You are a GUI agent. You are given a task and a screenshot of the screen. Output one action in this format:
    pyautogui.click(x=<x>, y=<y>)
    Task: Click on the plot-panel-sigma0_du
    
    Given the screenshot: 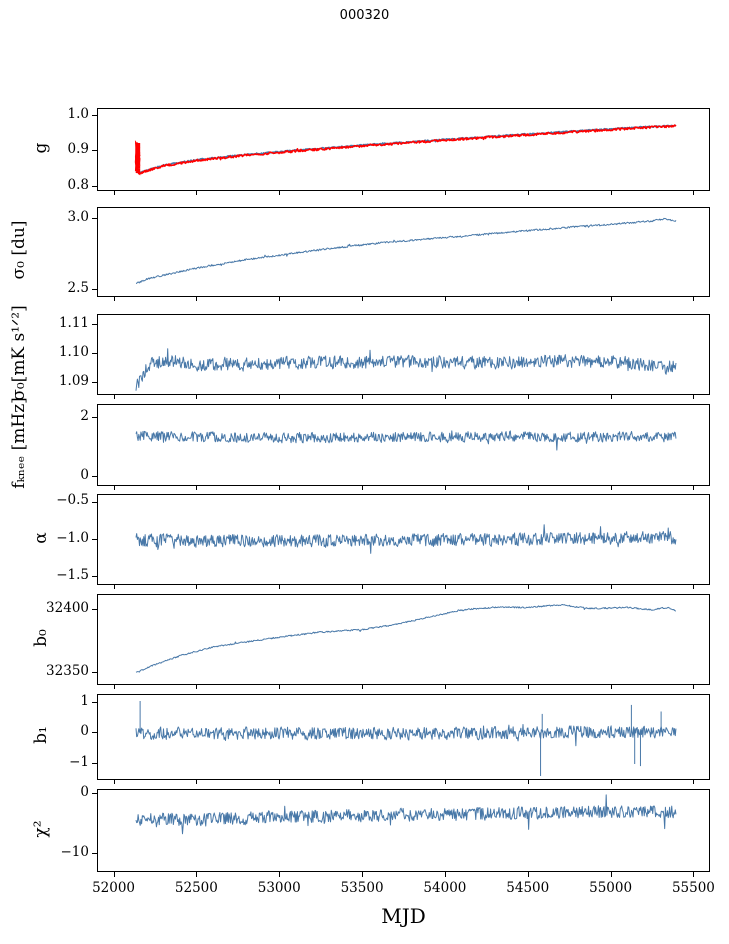 What is the action you would take?
    pyautogui.click(x=403, y=252)
    